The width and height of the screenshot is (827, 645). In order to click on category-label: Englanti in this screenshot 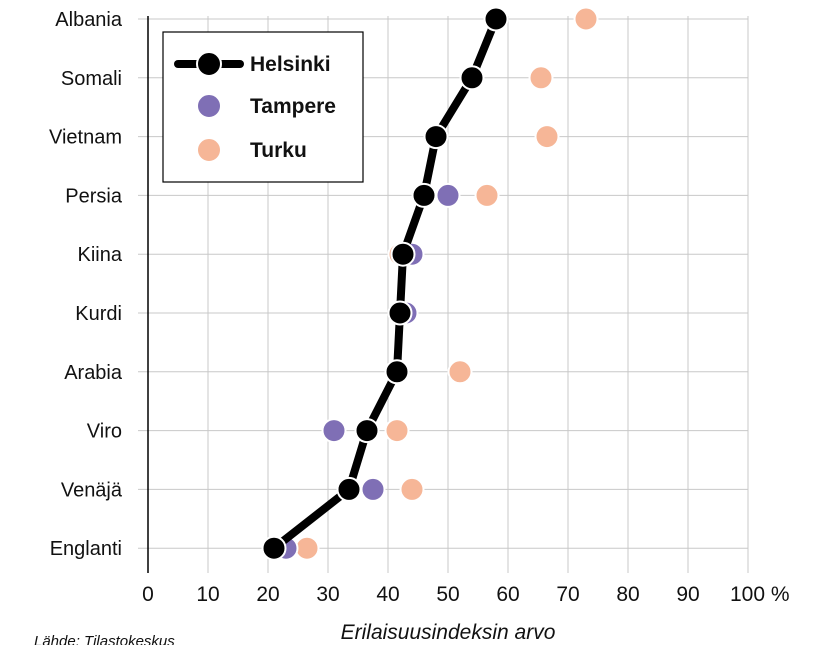, I will do `click(86, 549)`.